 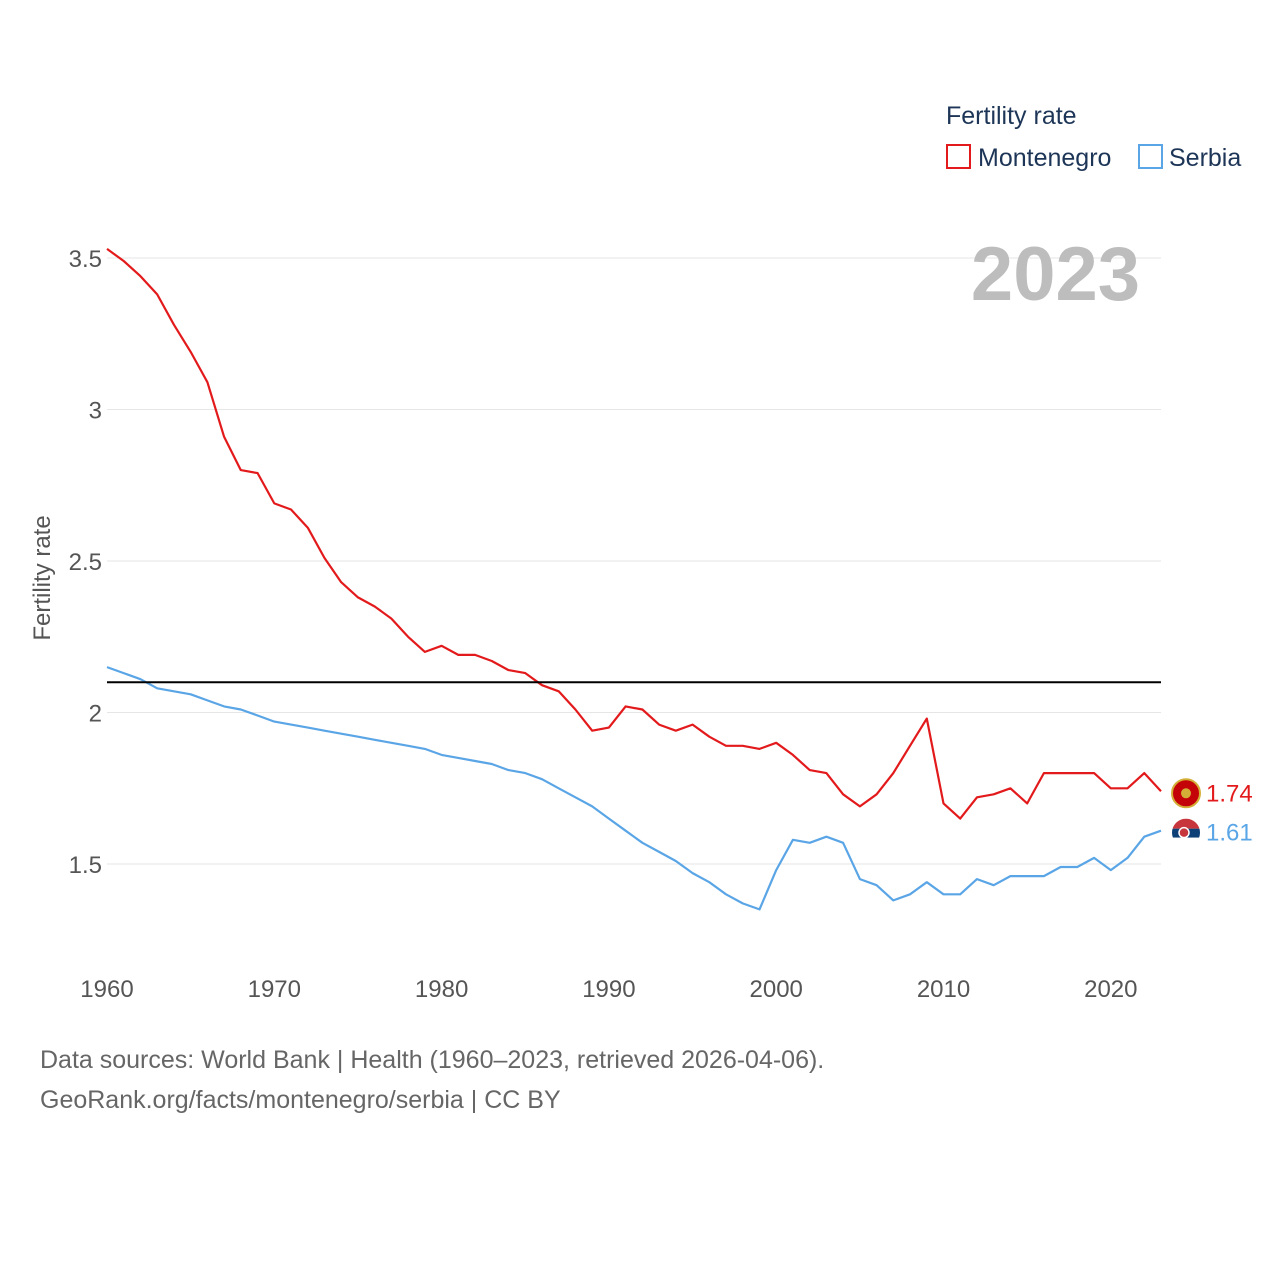 I want to click on y-tick-label: 1.5, so click(x=85, y=865).